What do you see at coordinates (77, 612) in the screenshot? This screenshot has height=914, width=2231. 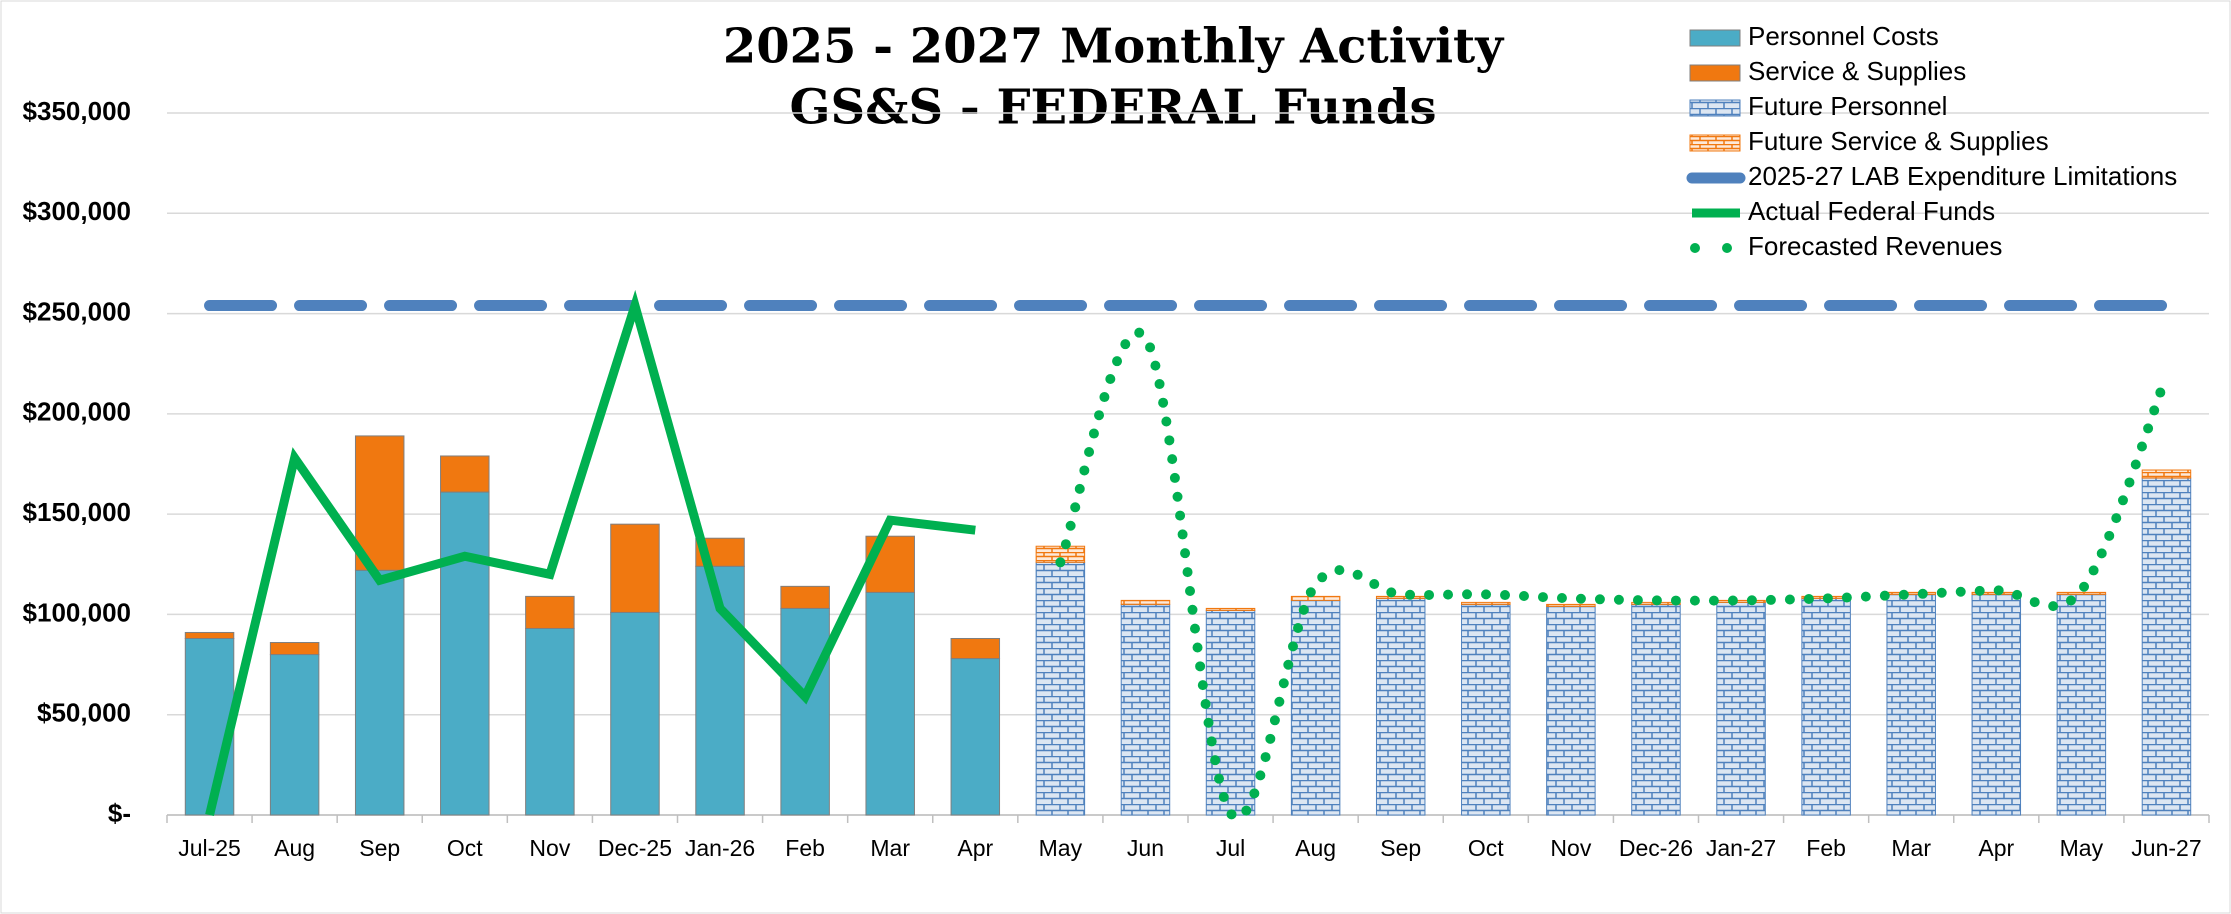 I see `y-tick-label: $100,000` at bounding box center [77, 612].